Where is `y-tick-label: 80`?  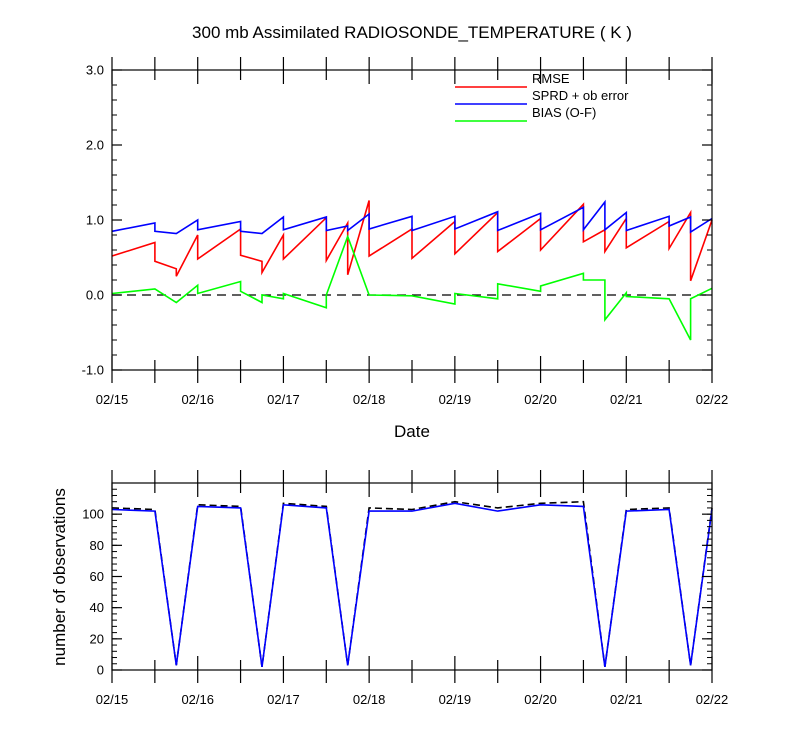
y-tick-label: 80 is located at coordinates (97, 545).